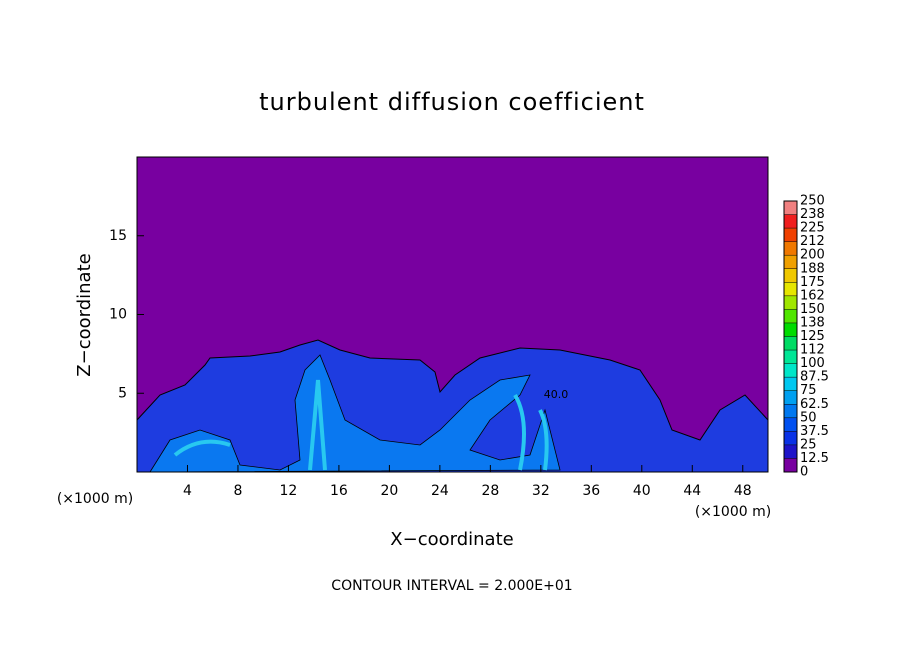  Describe the element at coordinates (118, 236) in the screenshot. I see `y-tick-label: 15` at that location.